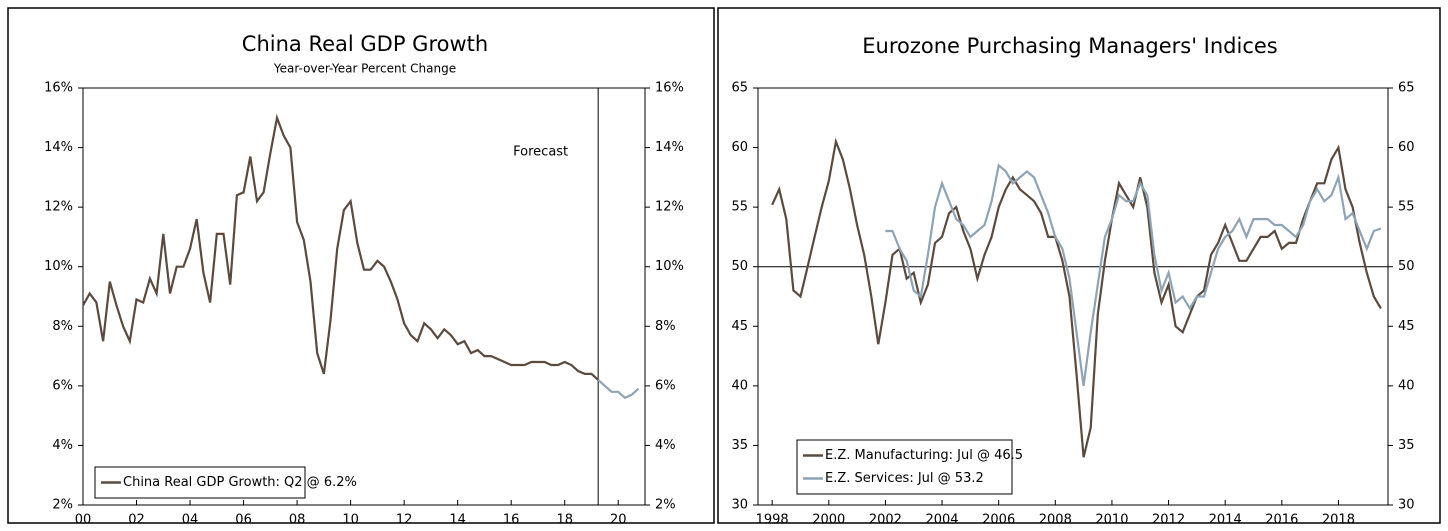  Describe the element at coordinates (1406, 445) in the screenshot. I see `y-tick-label-right: 35` at that location.